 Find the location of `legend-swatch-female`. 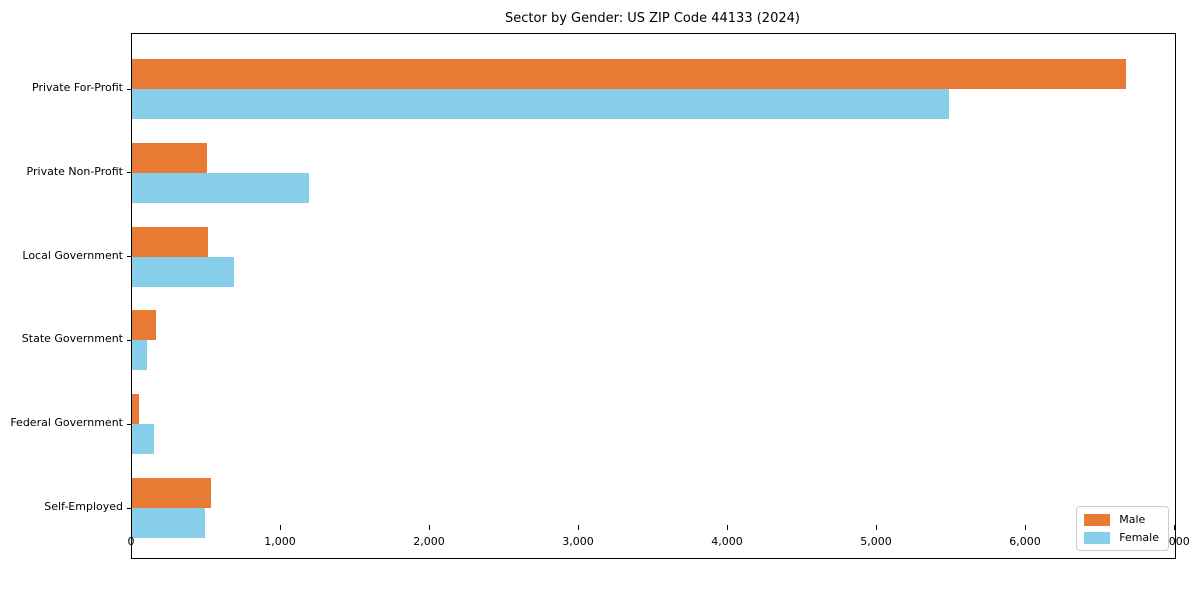

legend-swatch-female is located at coordinates (1097, 537).